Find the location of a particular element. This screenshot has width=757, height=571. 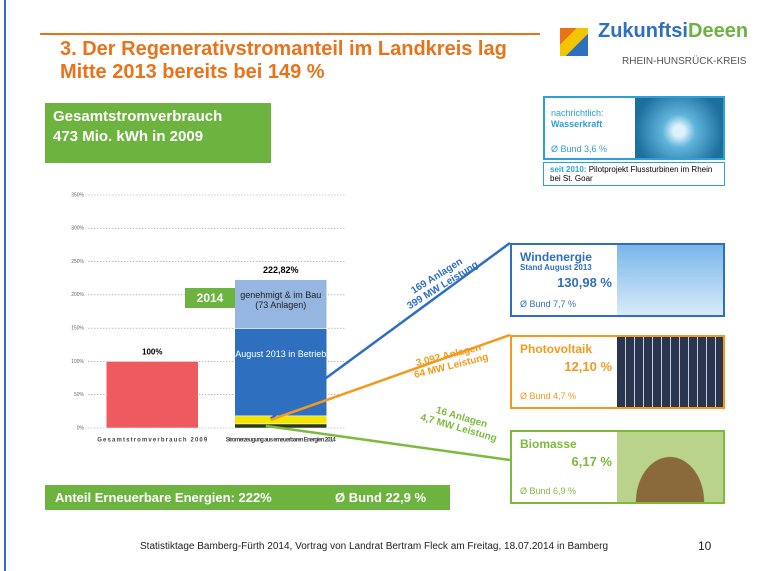

box-title: Biomasse is located at coordinates (548, 444).